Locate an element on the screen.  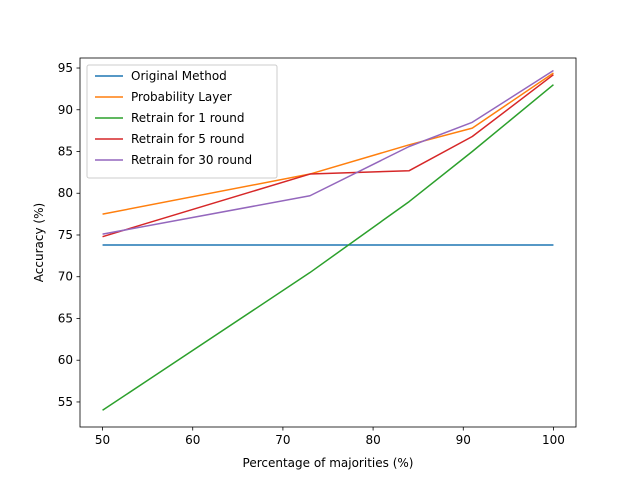
y-tick-label: 95 is located at coordinates (65, 68).